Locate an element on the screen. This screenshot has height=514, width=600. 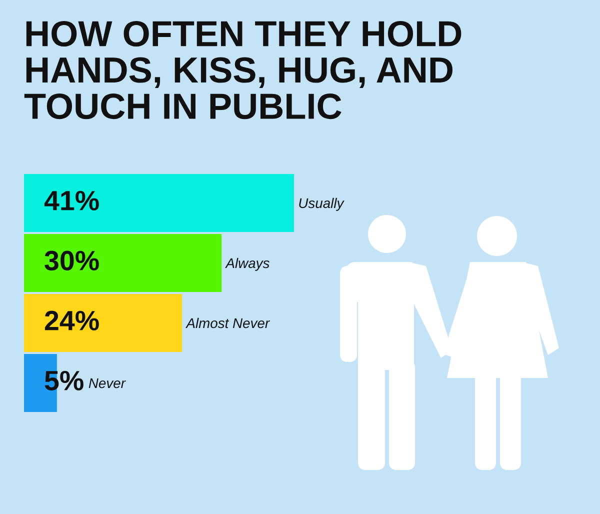
y-tick-label: Always is located at coordinates (247, 264).